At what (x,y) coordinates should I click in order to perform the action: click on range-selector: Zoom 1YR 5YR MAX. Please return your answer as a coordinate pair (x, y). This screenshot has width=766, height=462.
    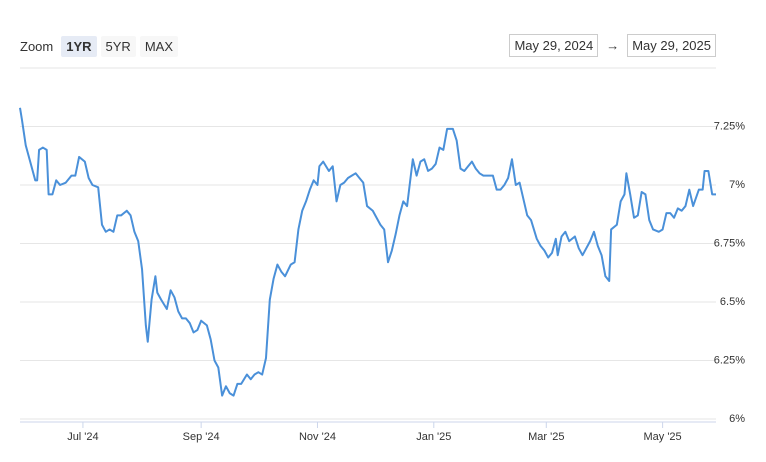
    Looking at the image, I should click on (99, 46).